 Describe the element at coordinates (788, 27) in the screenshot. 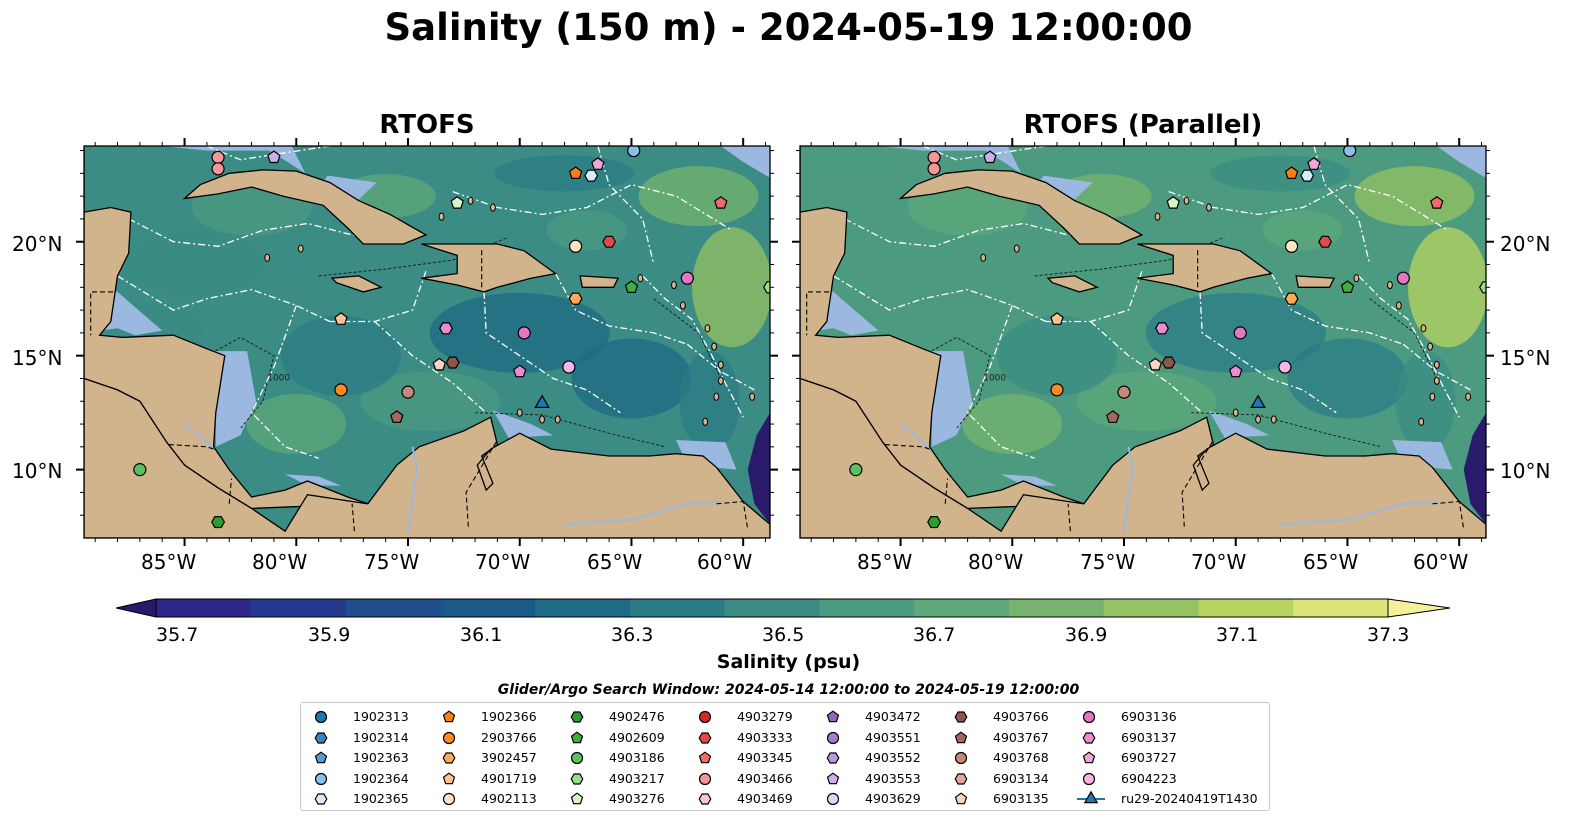

I see `figure-title: Salinity (150 m) - 2024-05-19 12:00:00` at that location.